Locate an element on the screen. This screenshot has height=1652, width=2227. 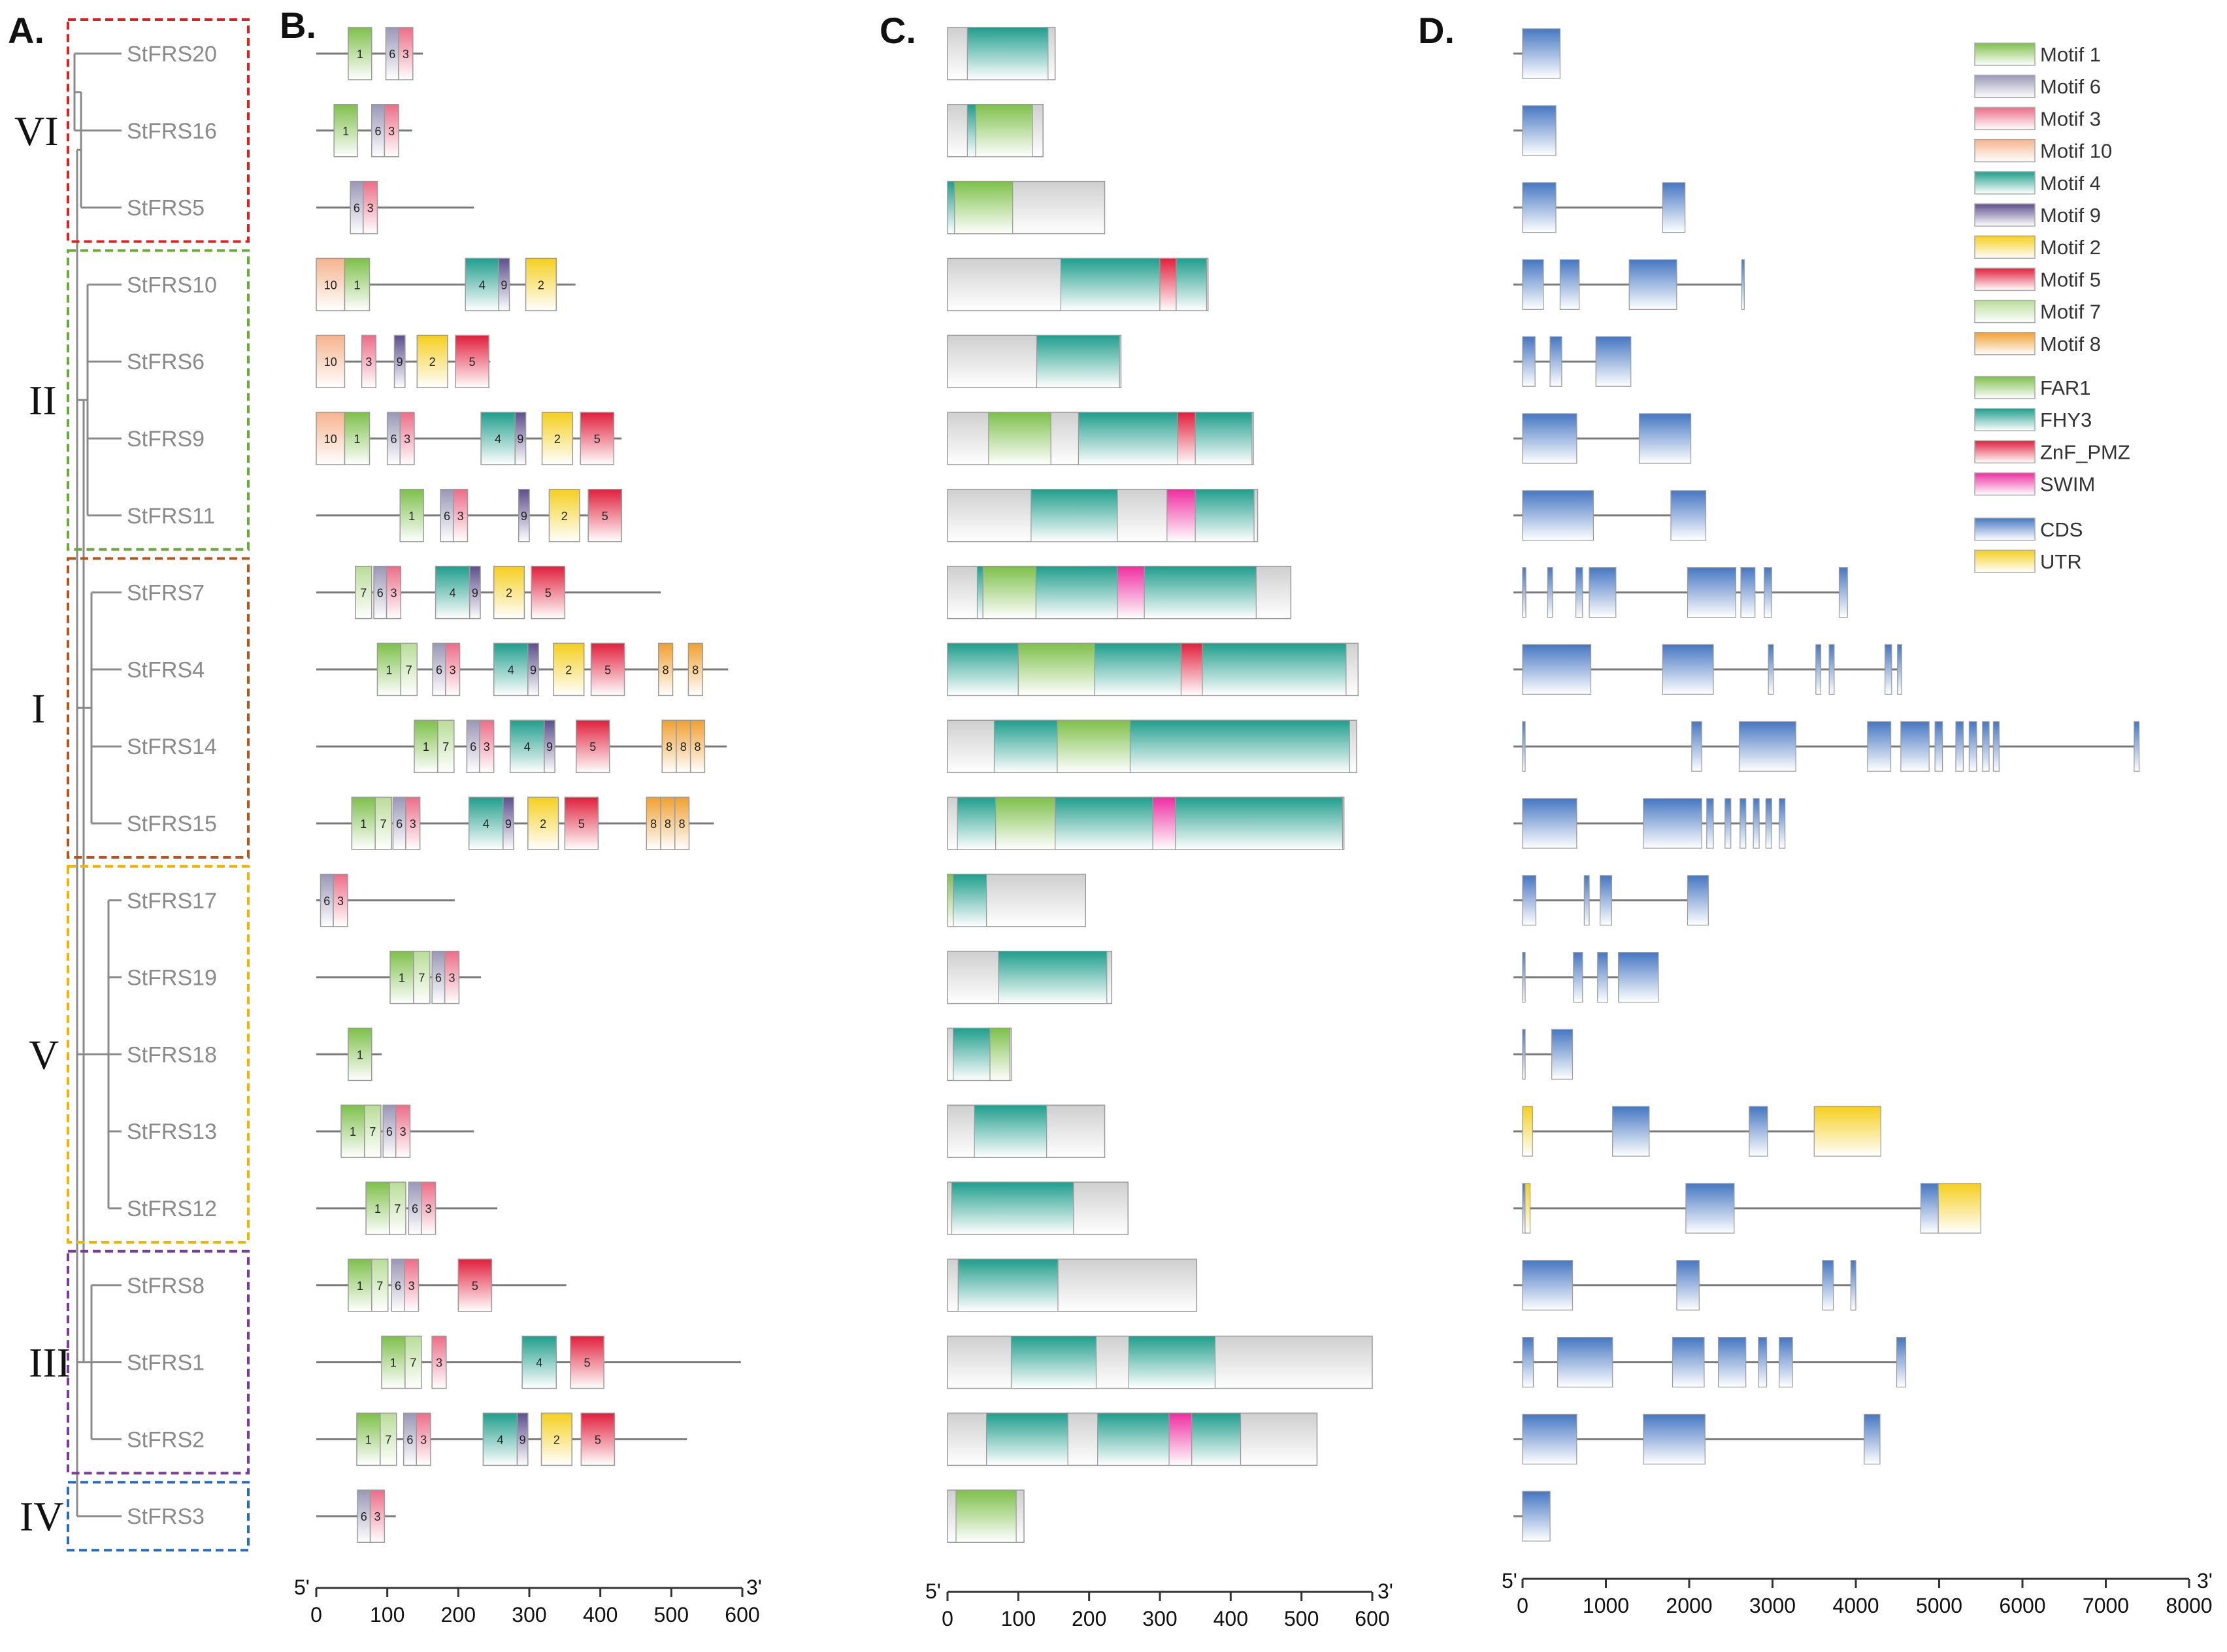
axis-b-tick-label: 0 is located at coordinates (316, 1615).